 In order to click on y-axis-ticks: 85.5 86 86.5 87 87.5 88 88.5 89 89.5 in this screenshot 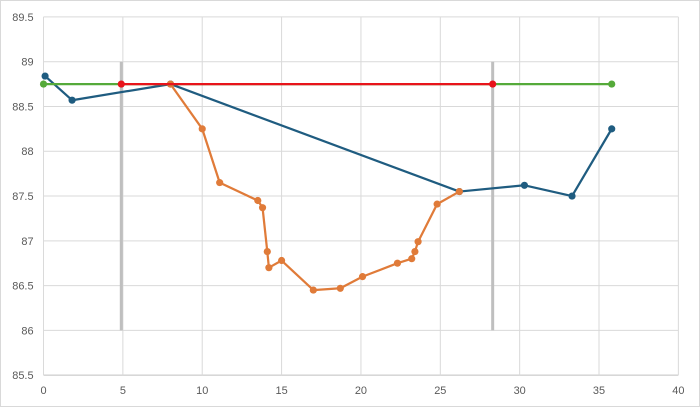, I will do `click(22, 197)`.